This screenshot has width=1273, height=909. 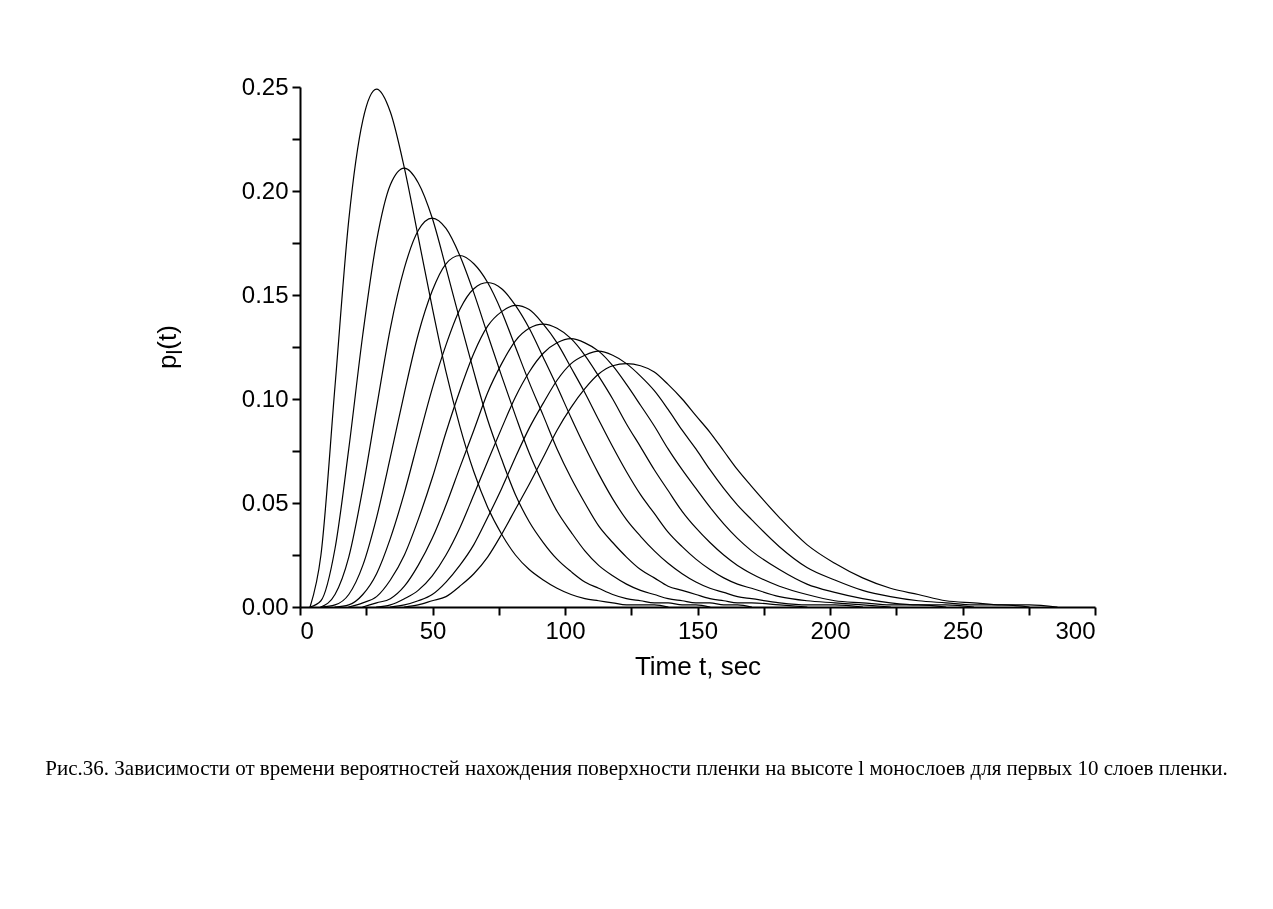 What do you see at coordinates (963, 630) in the screenshot?
I see `x-tick-label: 250` at bounding box center [963, 630].